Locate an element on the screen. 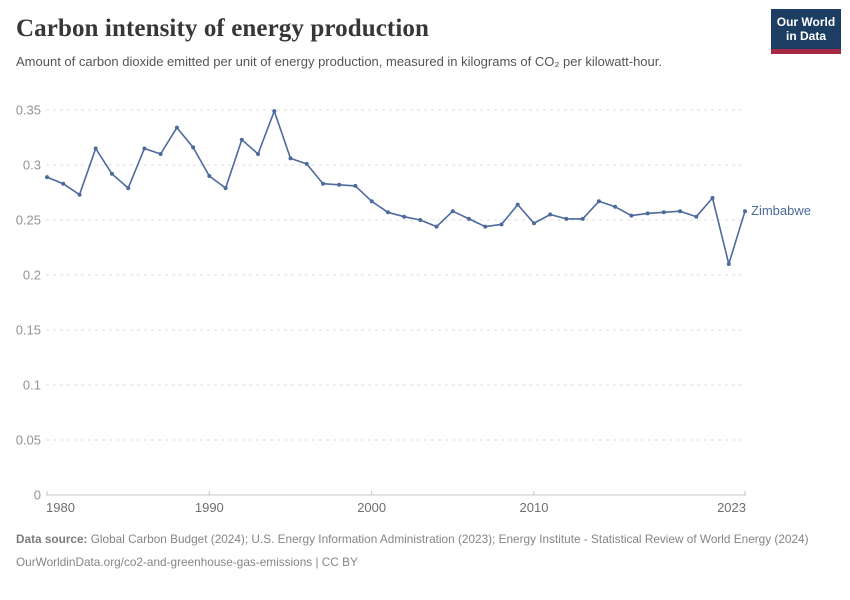  x-tick-label-1980: 1980 is located at coordinates (60, 507).